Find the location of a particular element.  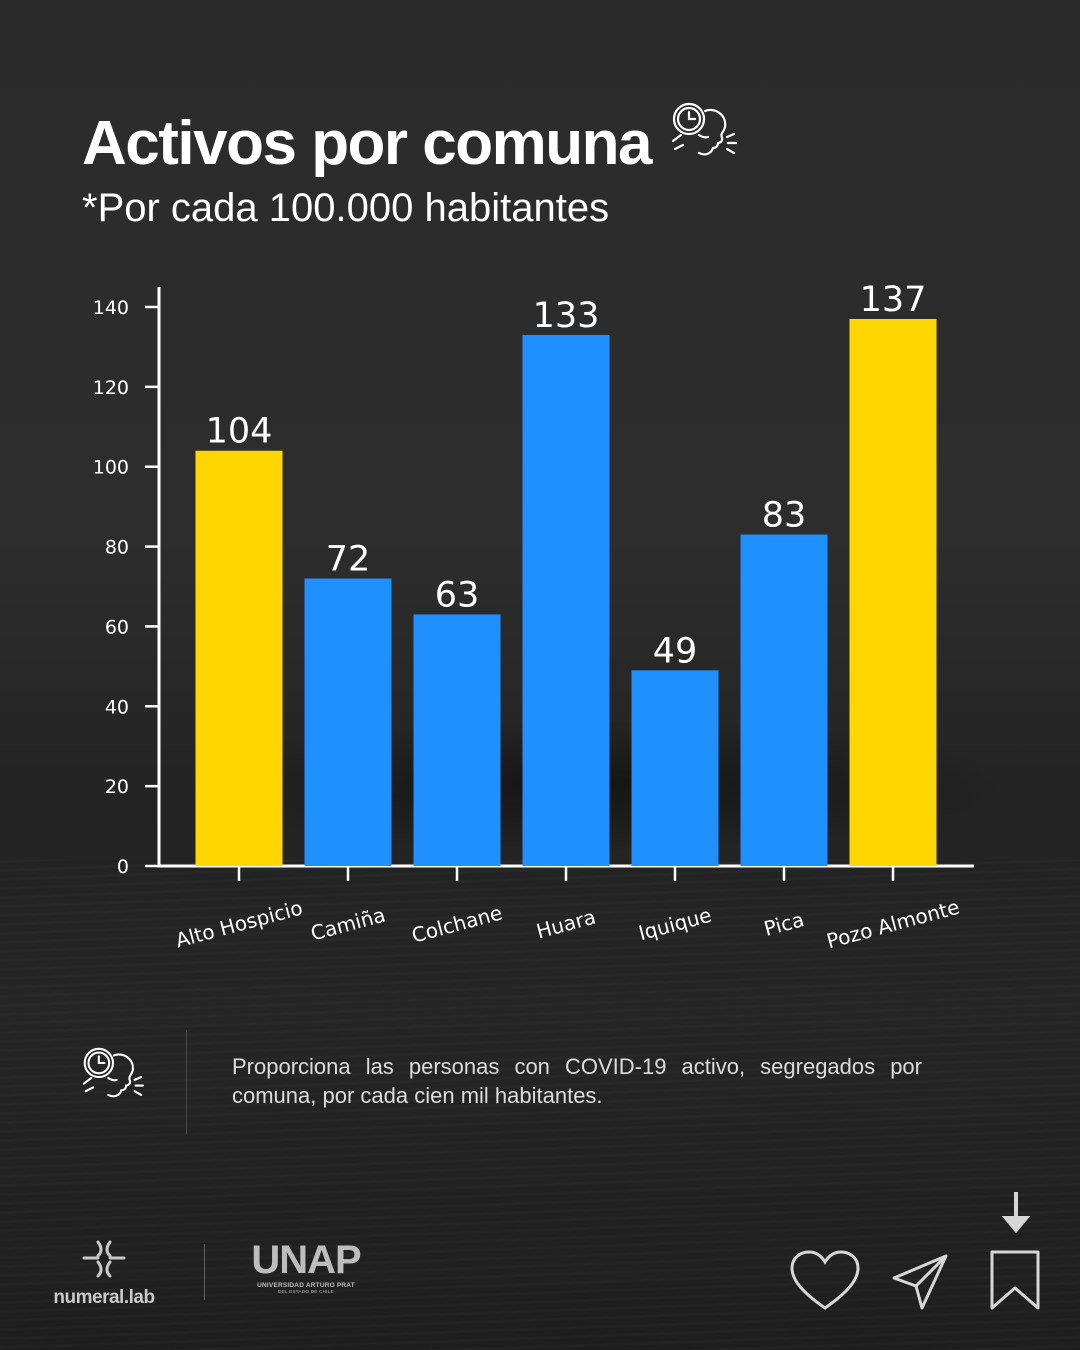

data-label: 137 is located at coordinates (893, 300).